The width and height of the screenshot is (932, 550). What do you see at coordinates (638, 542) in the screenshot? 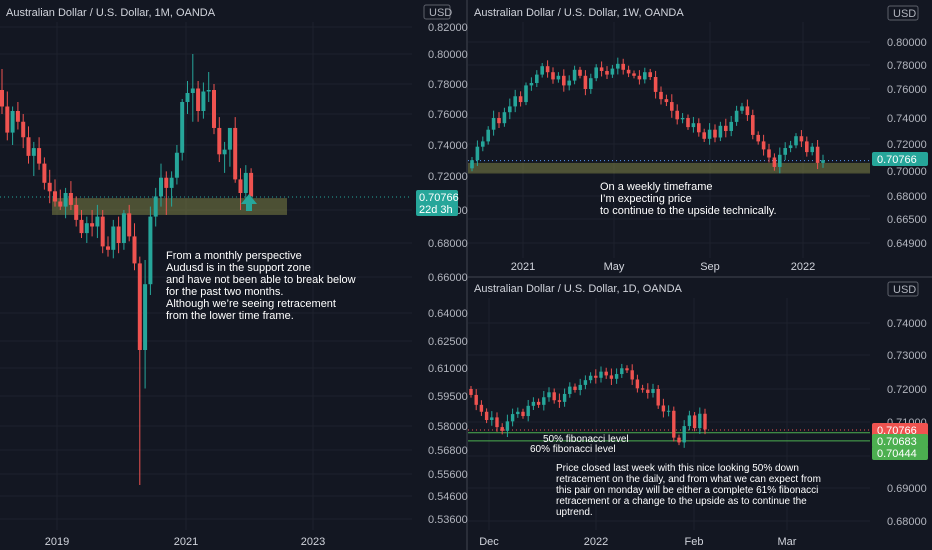
I see `daily-time-axis: Dec 2022 Feb Mar` at bounding box center [638, 542].